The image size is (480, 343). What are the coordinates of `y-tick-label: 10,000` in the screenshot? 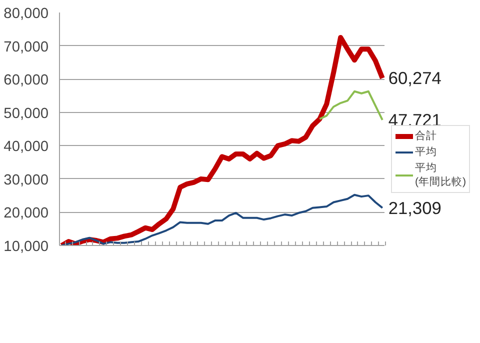 It's located at (26, 247).